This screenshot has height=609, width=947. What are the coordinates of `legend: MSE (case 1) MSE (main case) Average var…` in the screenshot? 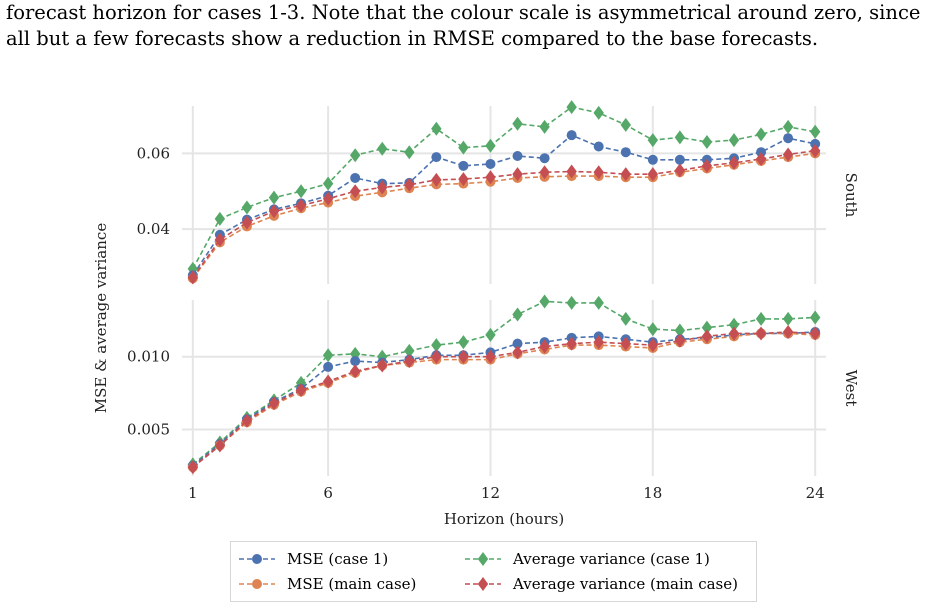 It's located at (493, 571).